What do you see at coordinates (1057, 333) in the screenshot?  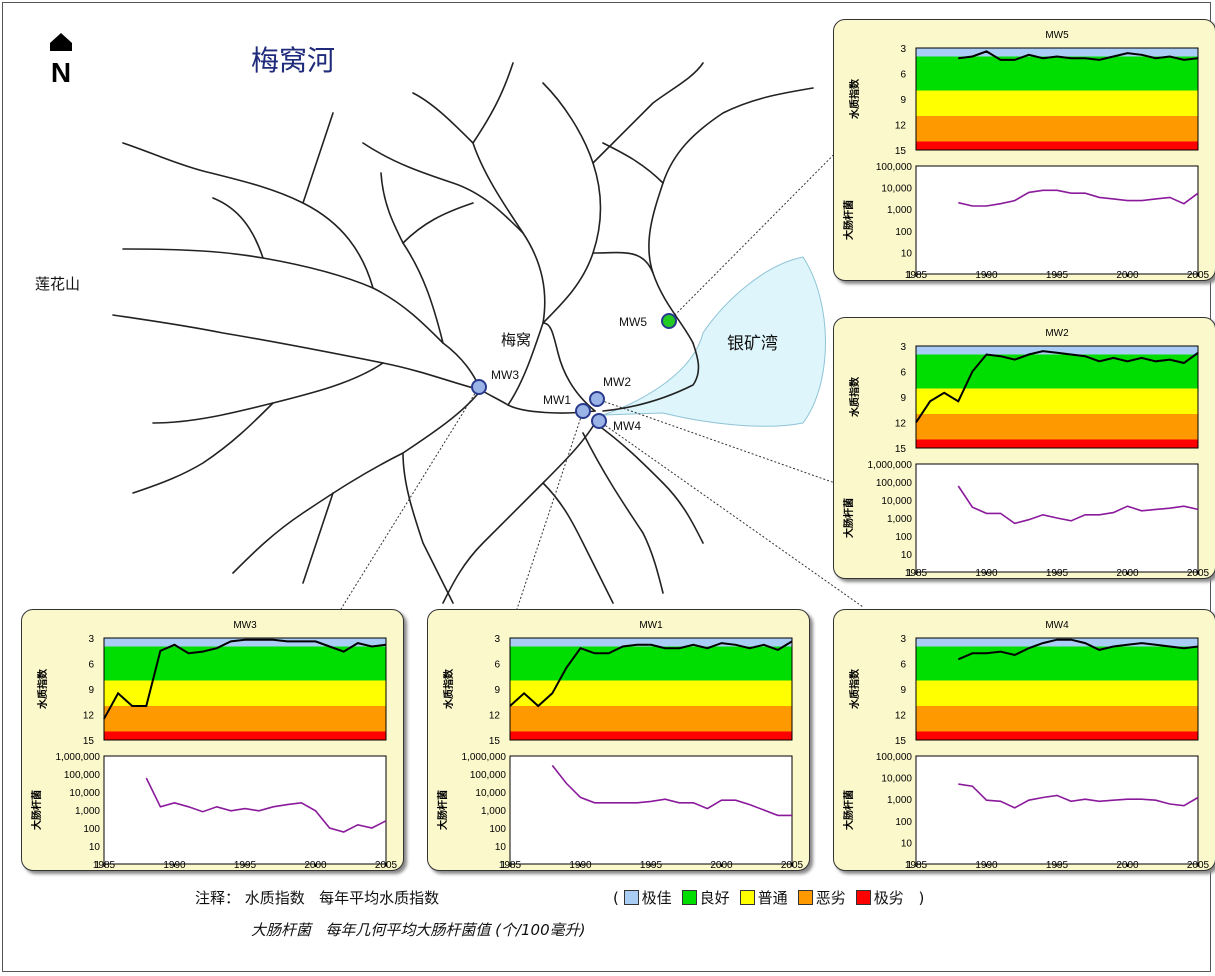 I see `chart-title: MW2` at bounding box center [1057, 333].